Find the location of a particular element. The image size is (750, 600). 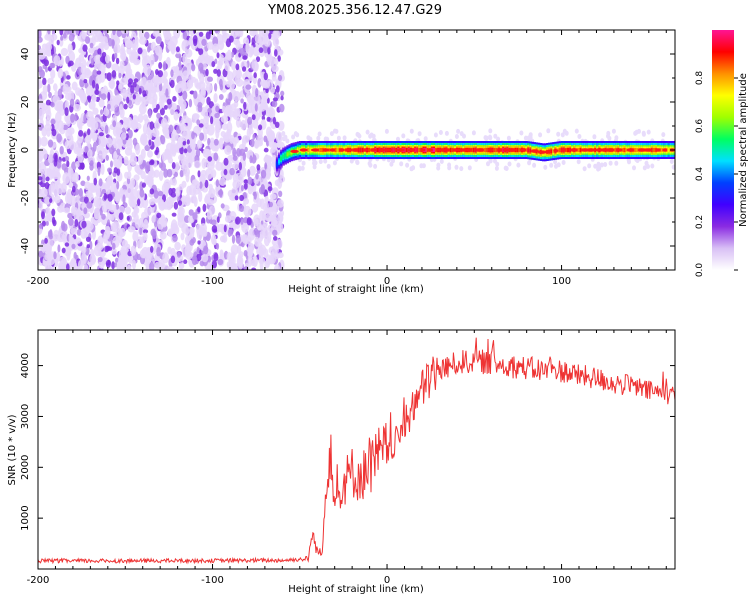

spectrogram-x-axis-label: Height of straight line (km) is located at coordinates (356, 289).